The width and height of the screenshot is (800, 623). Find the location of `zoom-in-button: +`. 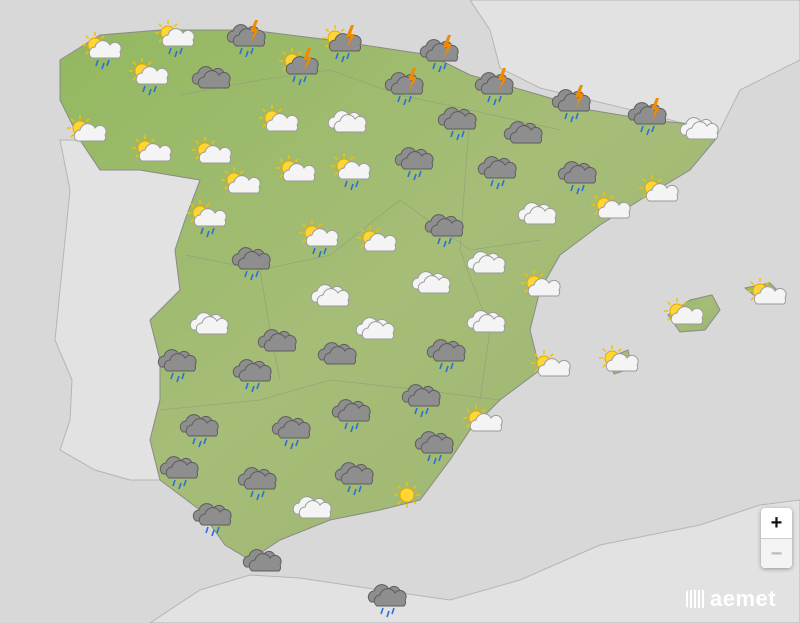

zoom-in-button: + is located at coordinates (776, 523).